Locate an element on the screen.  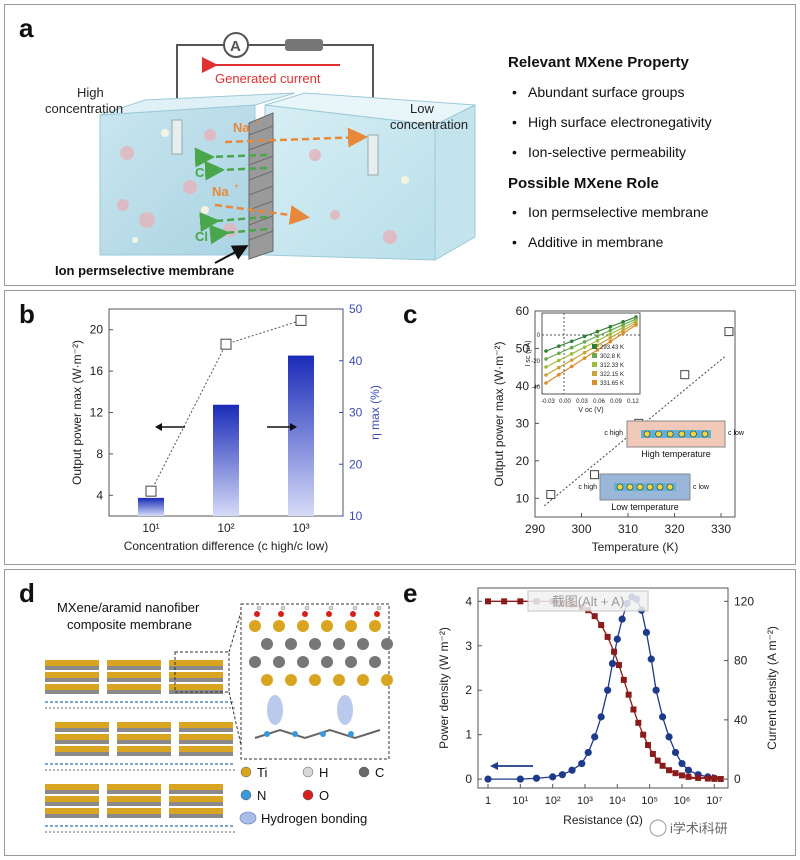
panel-label-c: c is located at coordinates (410, 314).